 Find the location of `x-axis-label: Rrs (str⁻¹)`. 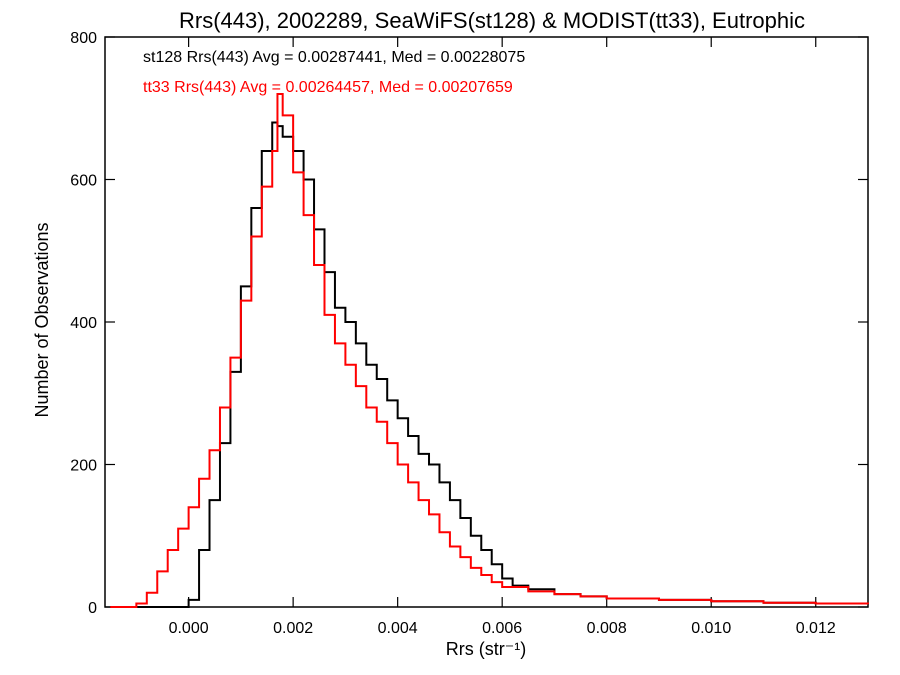

x-axis-label: Rrs (str⁻¹) is located at coordinates (486, 649).